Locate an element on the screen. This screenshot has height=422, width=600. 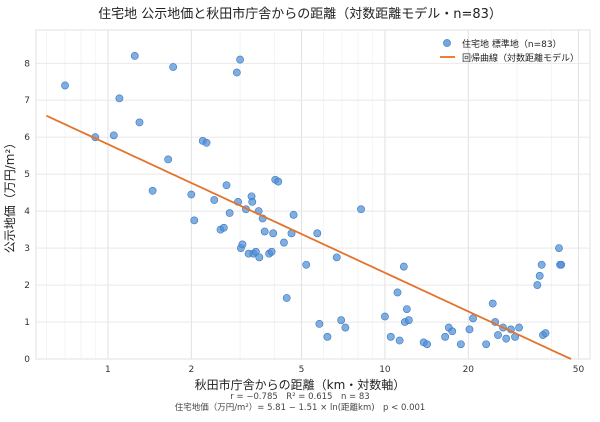
x-axis-label: 秋田市庁舎からの距離（km・対数軸） is located at coordinates (300, 384).